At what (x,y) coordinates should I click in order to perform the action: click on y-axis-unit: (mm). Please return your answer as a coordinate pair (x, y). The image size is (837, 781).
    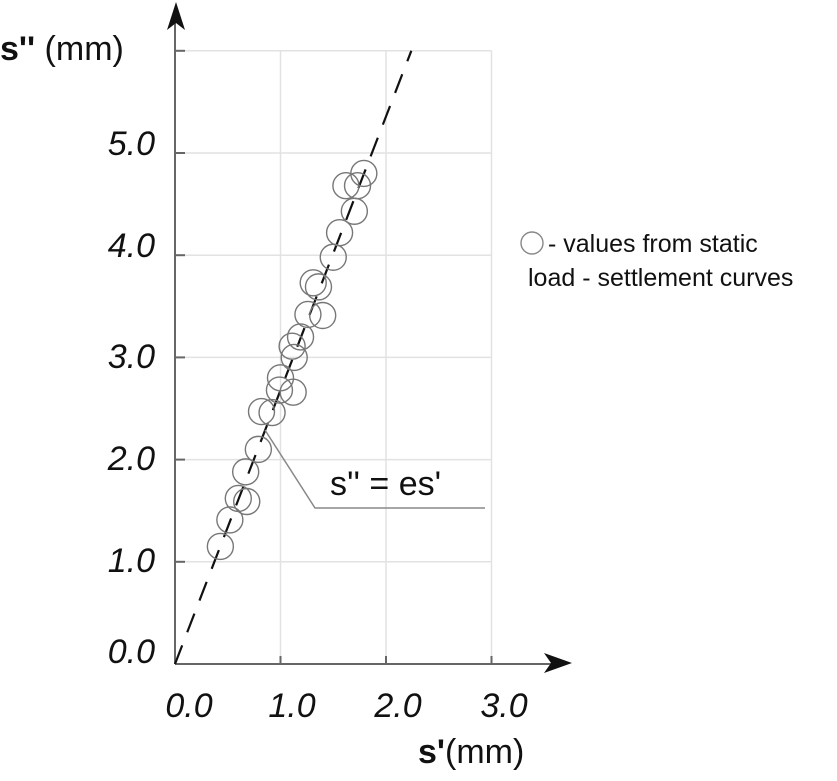
    Looking at the image, I should click on (84, 49).